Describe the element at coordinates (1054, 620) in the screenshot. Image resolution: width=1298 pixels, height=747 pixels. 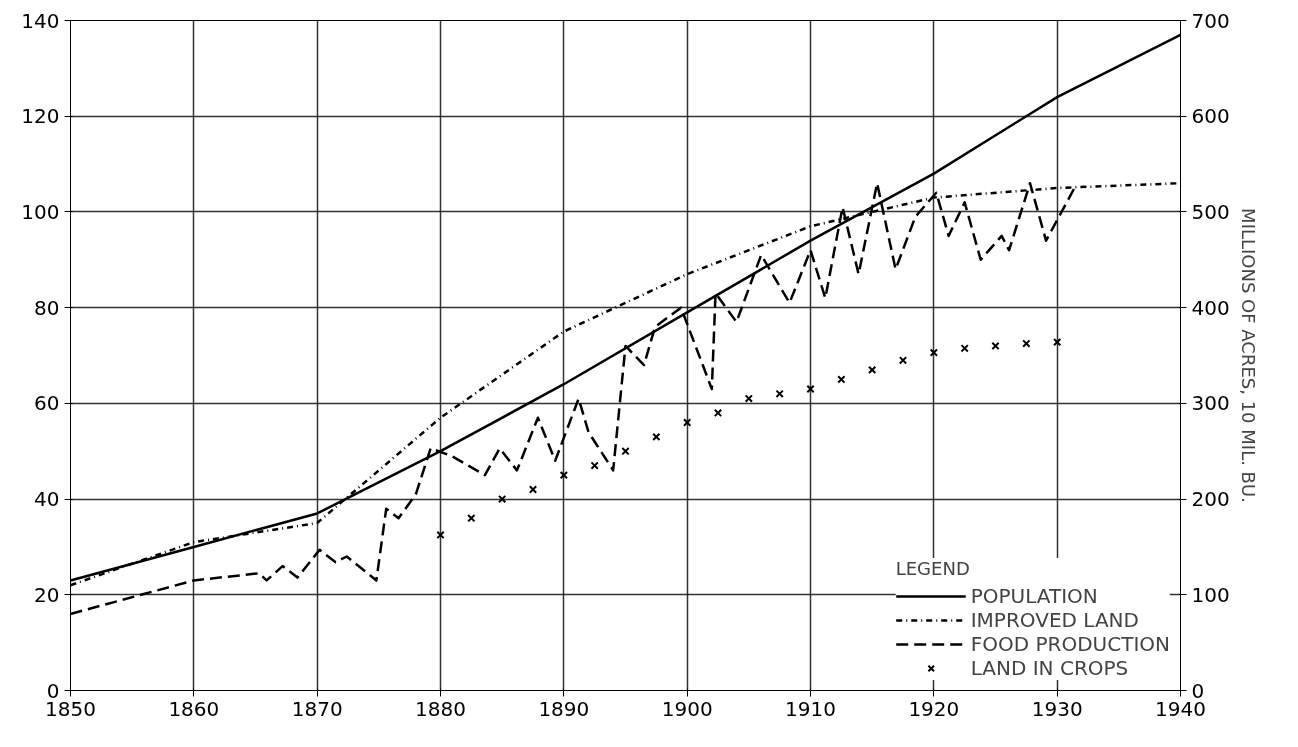
I see `legend-label: IMPROVED LAND` at that location.